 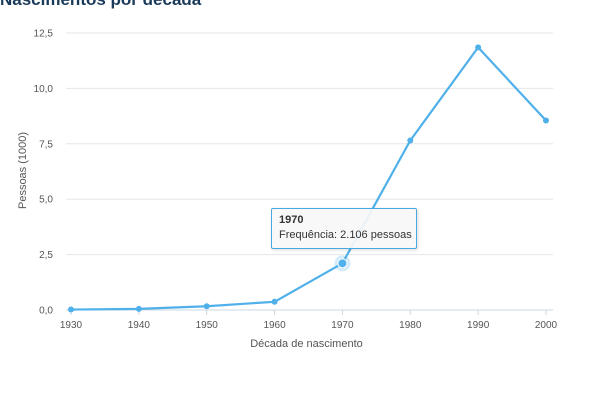 What do you see at coordinates (139, 325) in the screenshot?
I see `x-tick-label: 1940` at bounding box center [139, 325].